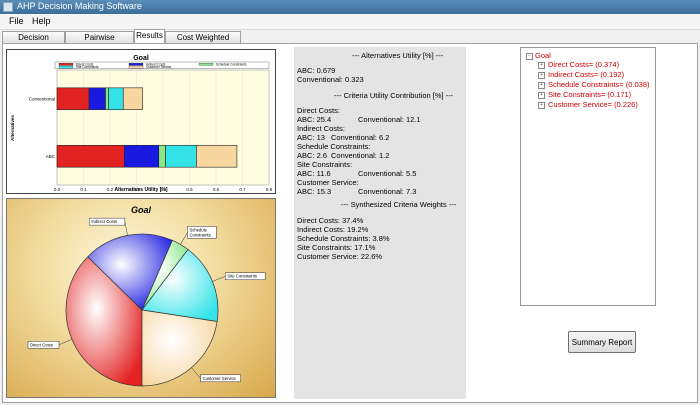 This screenshot has width=700, height=405. What do you see at coordinates (42, 127) in the screenshot?
I see `bar-chart-categories: Conventional ABC` at bounding box center [42, 127].